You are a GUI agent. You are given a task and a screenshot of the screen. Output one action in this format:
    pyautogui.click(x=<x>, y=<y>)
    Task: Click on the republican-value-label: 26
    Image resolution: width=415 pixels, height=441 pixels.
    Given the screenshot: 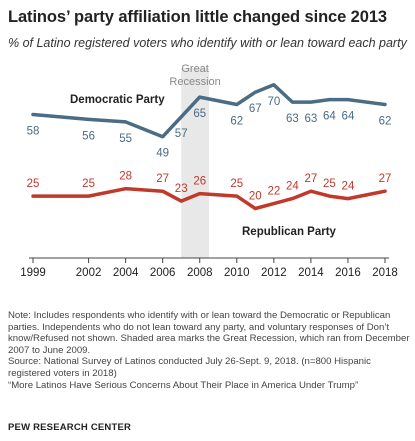 What is the action you would take?
    pyautogui.click(x=199, y=182)
    